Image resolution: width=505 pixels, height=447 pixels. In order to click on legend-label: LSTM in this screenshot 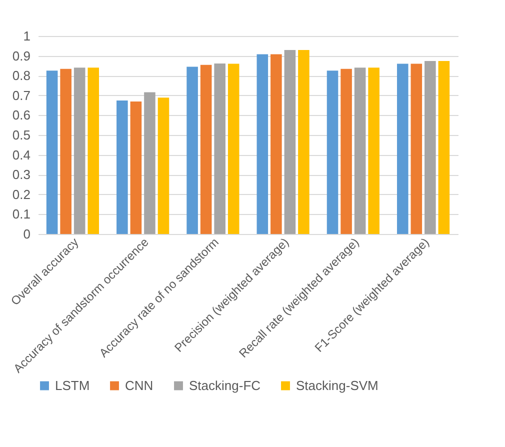, I will do `click(72, 385)`.